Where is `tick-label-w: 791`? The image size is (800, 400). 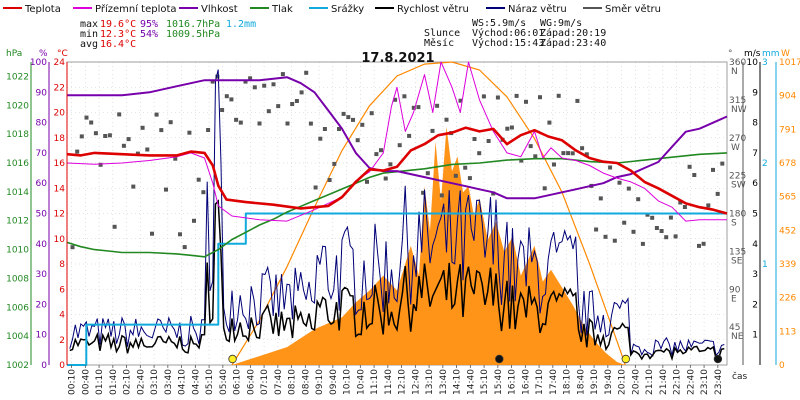 tick-label-w: 791 is located at coordinates (787, 130).